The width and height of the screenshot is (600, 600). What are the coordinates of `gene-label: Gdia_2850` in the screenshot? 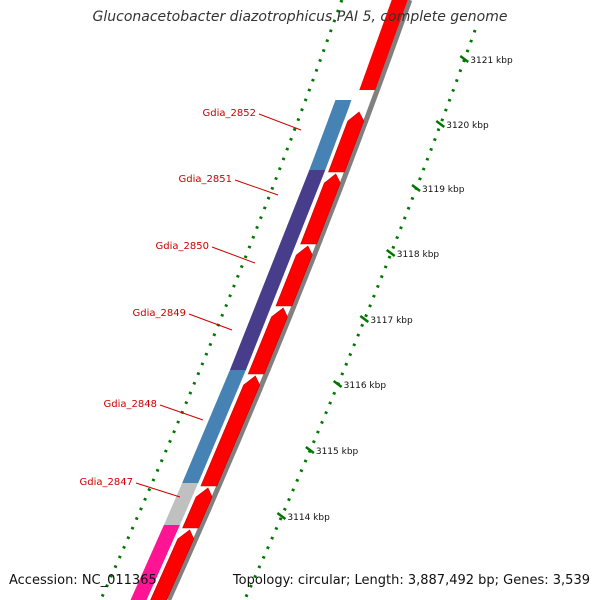 It's located at (182, 246).